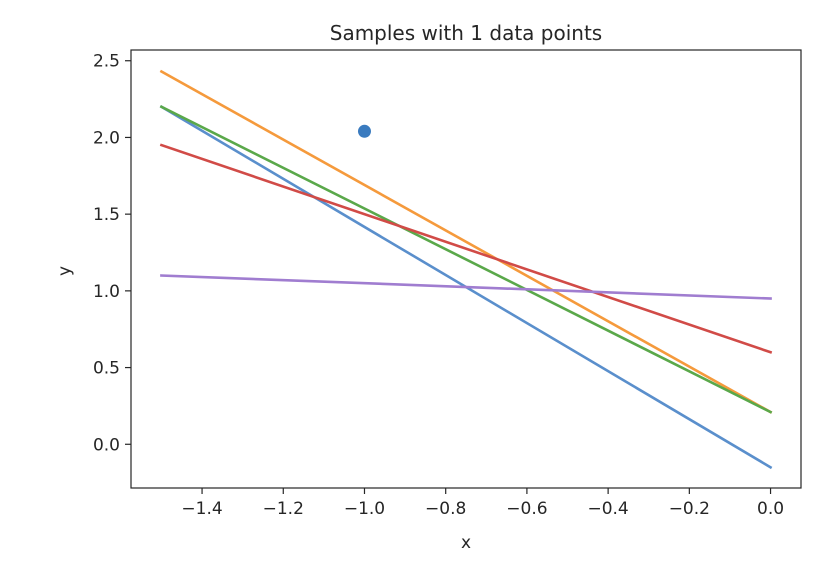 The image size is (832, 585). Describe the element at coordinates (106, 445) in the screenshot. I see `y-tick-label: 0.0` at that location.